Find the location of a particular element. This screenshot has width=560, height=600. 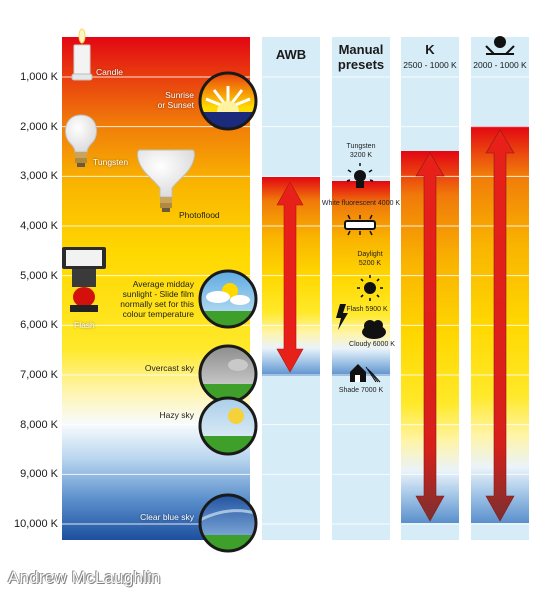

kelvin-tick-label: 5,000 K is located at coordinates (39, 275).